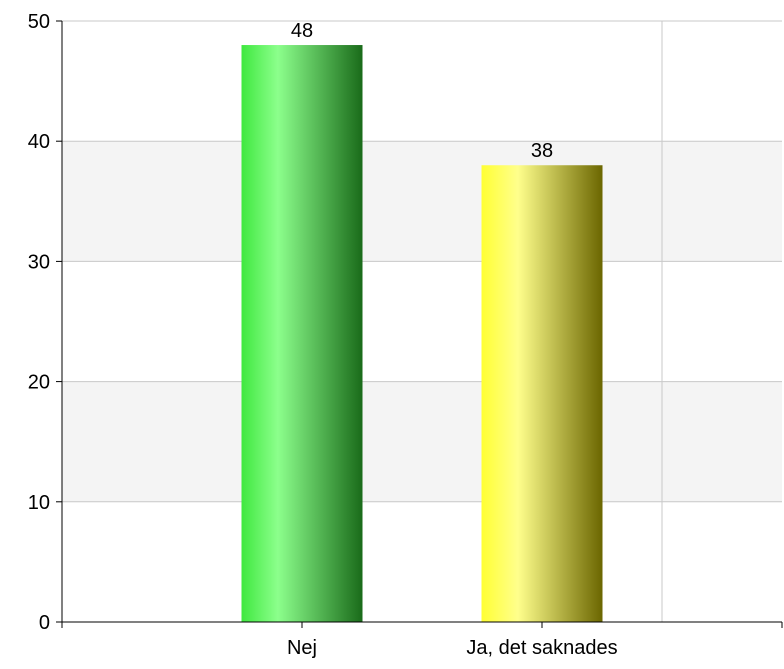  Describe the element at coordinates (302, 31) in the screenshot. I see `data-label: 48` at that location.